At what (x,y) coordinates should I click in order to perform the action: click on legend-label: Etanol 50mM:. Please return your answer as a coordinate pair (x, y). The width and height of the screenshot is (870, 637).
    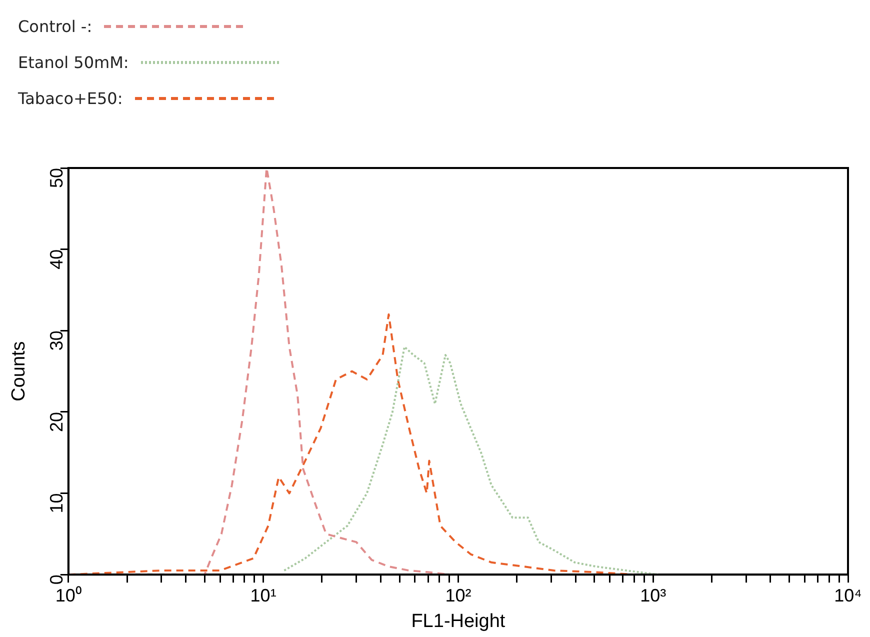
    Looking at the image, I should click on (73, 62).